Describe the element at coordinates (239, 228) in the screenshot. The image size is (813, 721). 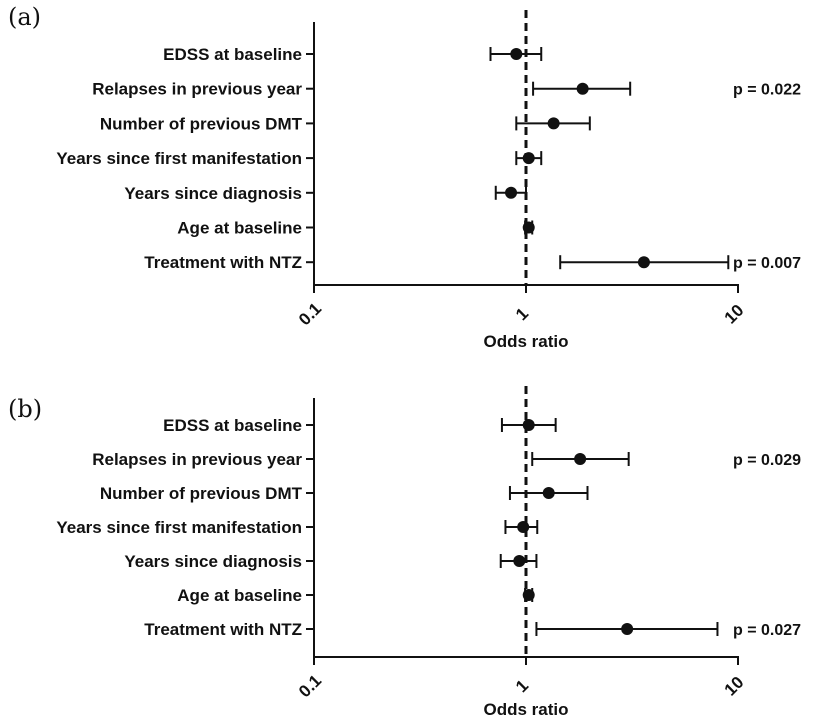
I see `panel-a-category-label: Age at baseline` at that location.